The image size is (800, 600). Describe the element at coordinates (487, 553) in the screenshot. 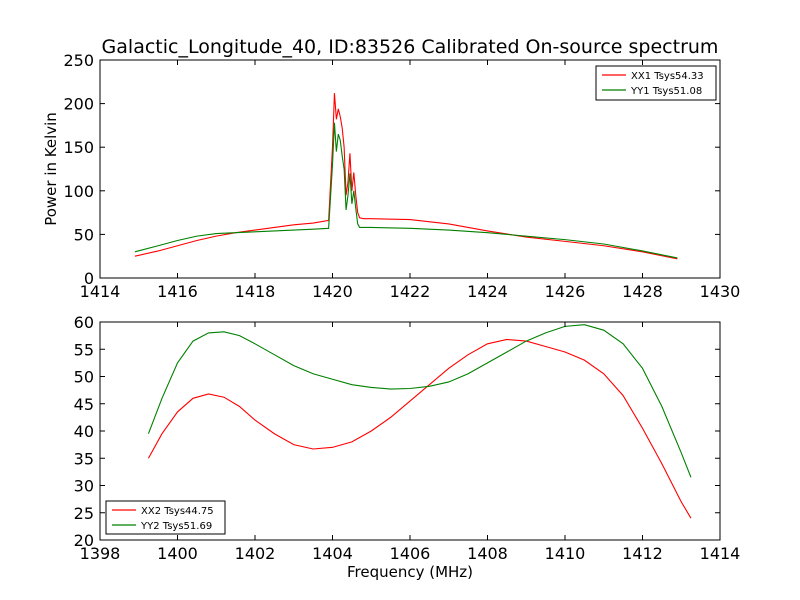

I see `x-tick-label: 1408` at that location.